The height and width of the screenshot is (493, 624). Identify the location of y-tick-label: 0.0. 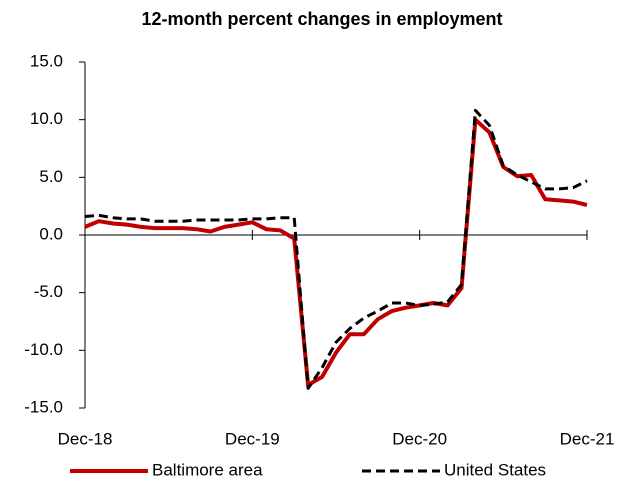
(51, 233).